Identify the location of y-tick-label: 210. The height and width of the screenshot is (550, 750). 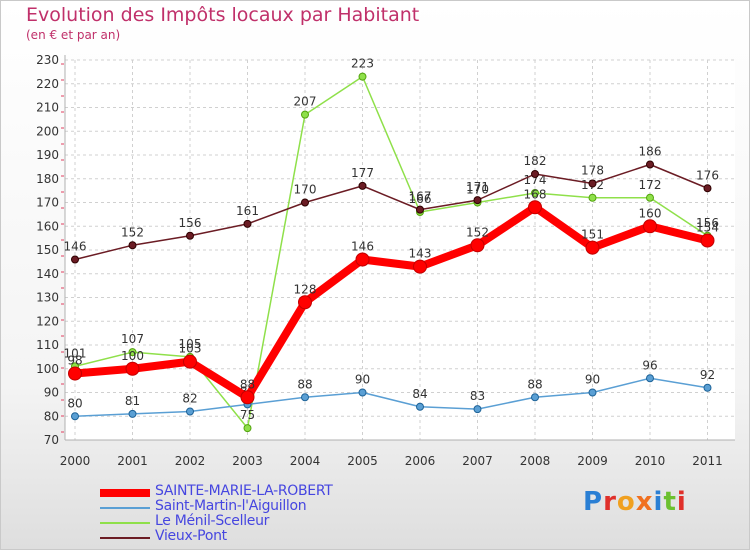
(47, 108).